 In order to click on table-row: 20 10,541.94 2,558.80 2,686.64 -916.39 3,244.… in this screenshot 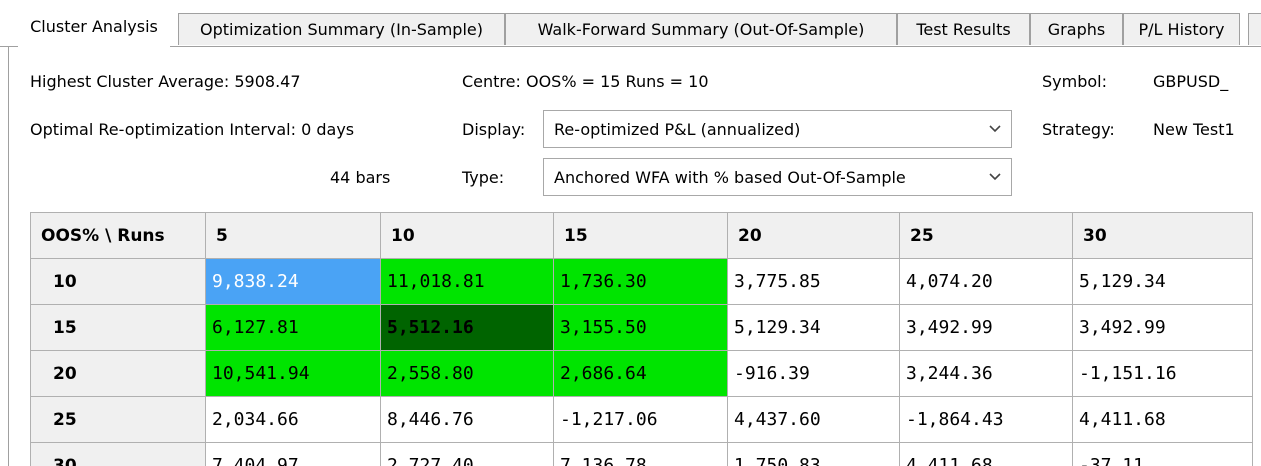, I will do `click(641, 373)`.